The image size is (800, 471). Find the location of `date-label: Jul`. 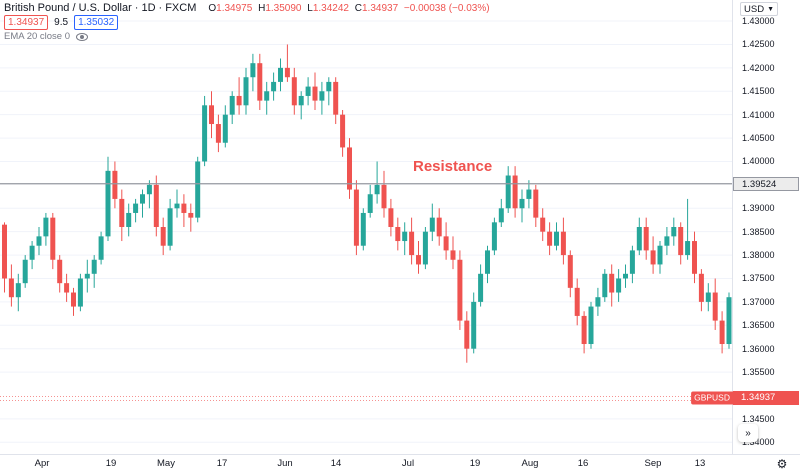

date-label: Jul is located at coordinates (408, 463).